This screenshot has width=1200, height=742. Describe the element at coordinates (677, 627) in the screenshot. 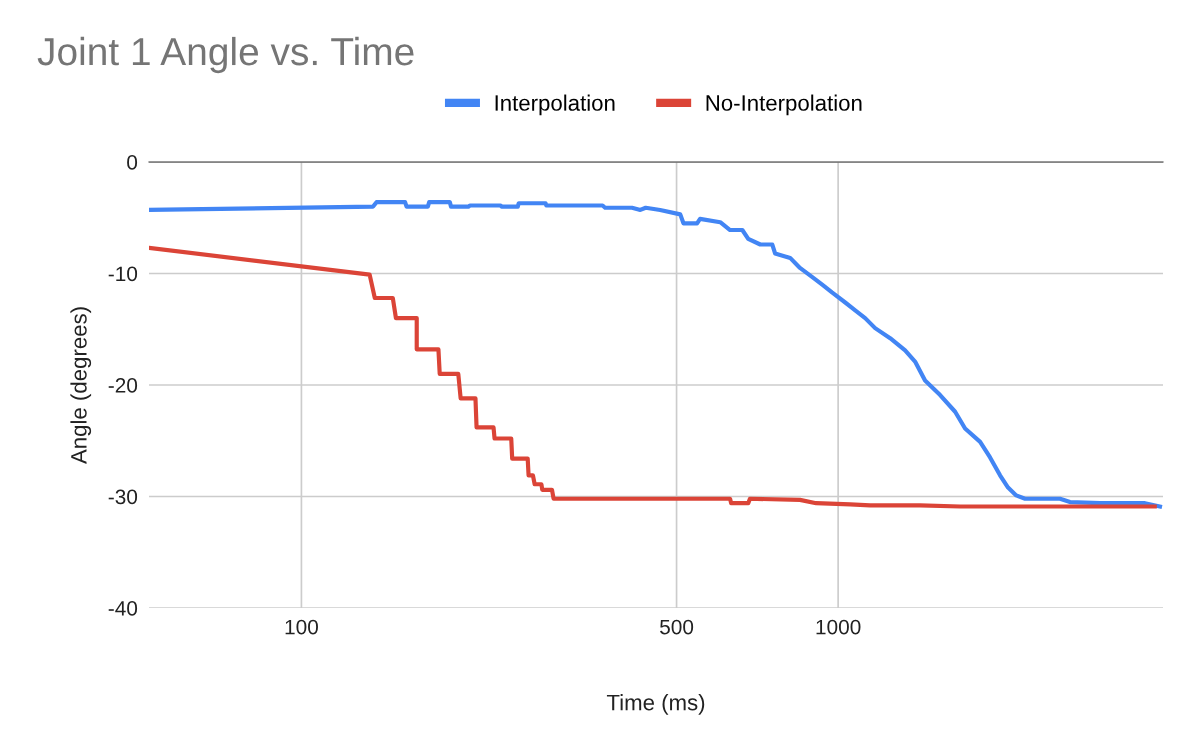

I see `x-tick-label: 500` at that location.